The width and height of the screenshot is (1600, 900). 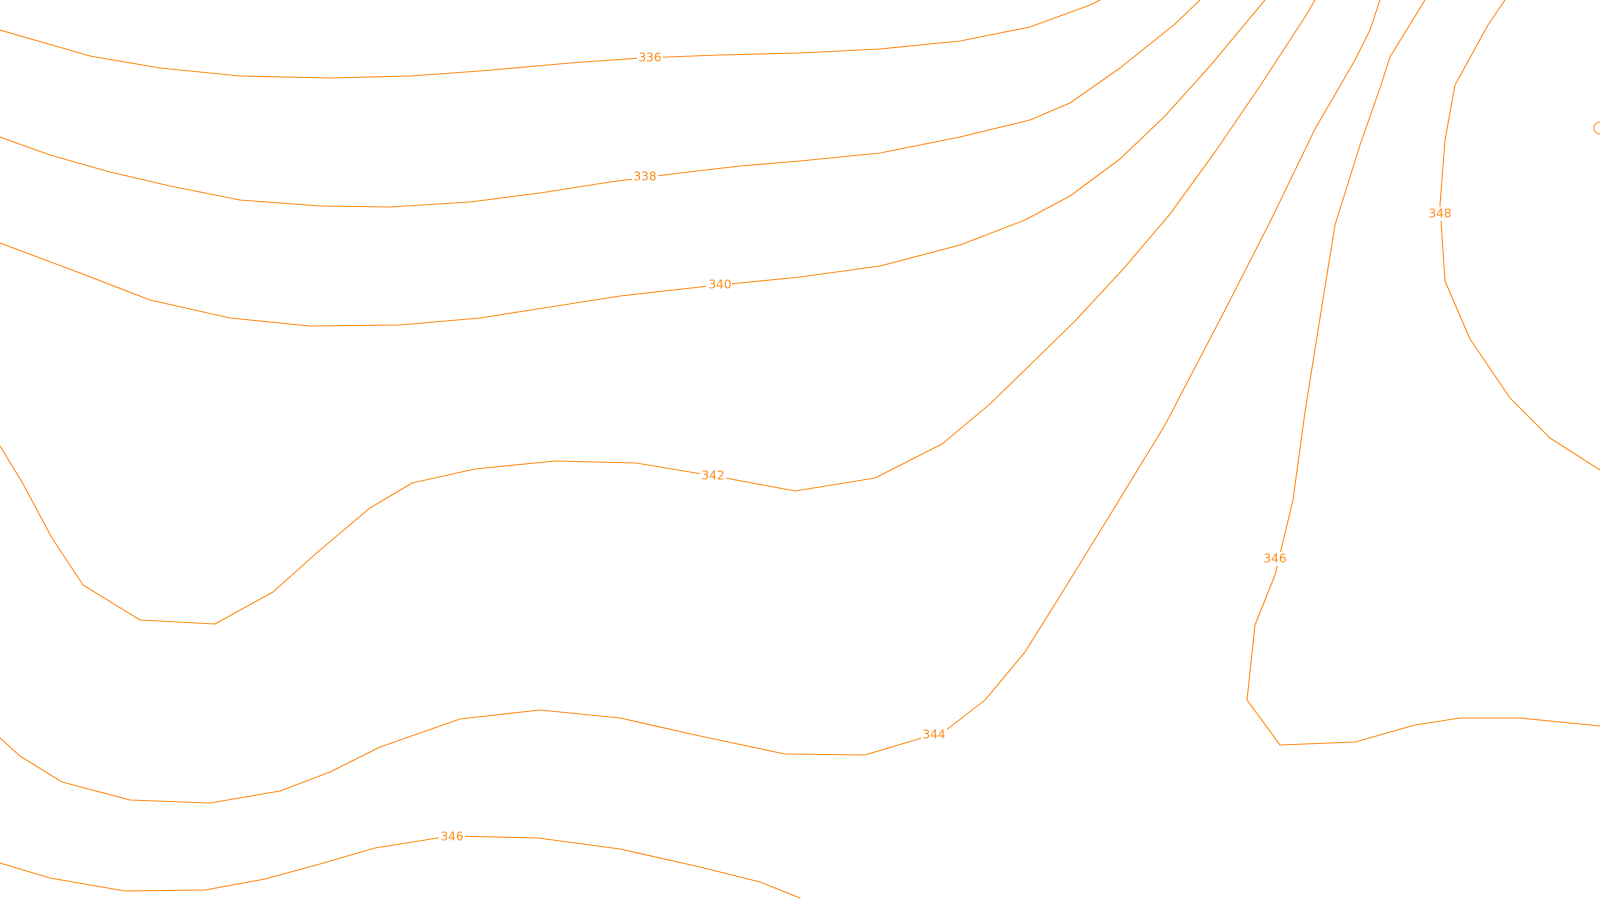 I want to click on contour-label-bg-346-east, so click(x=1275, y=559).